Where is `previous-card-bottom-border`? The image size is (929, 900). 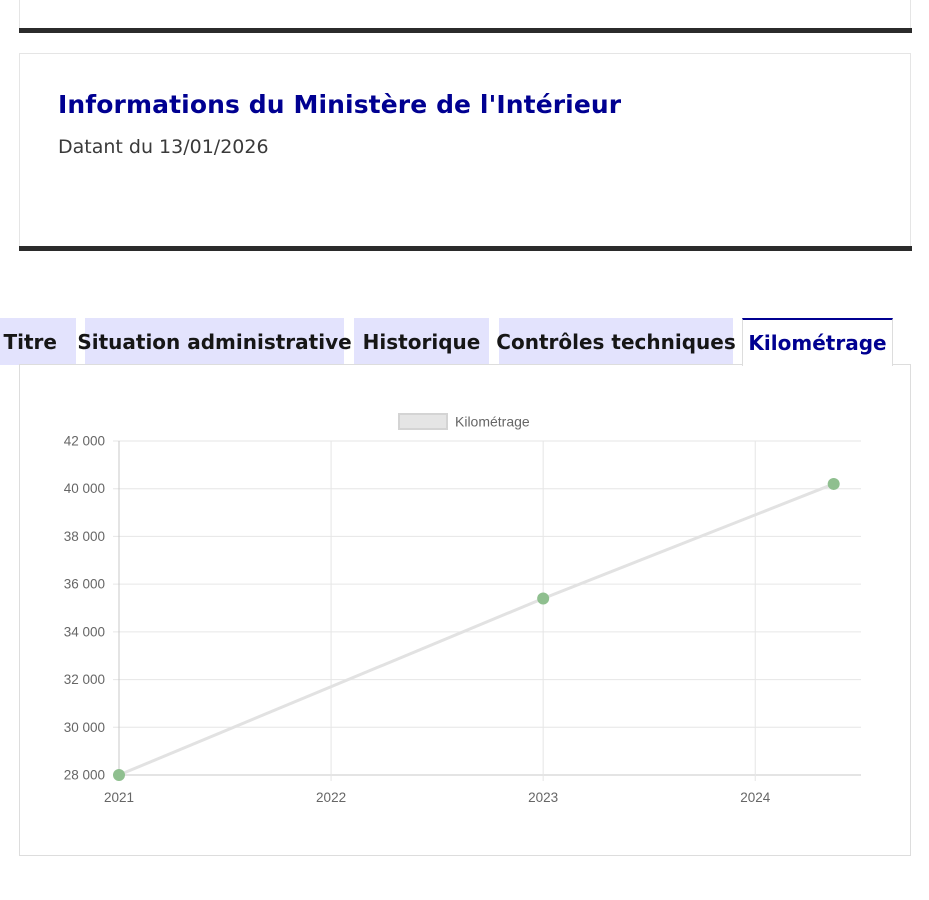
previous-card-bottom-border is located at coordinates (465, 30).